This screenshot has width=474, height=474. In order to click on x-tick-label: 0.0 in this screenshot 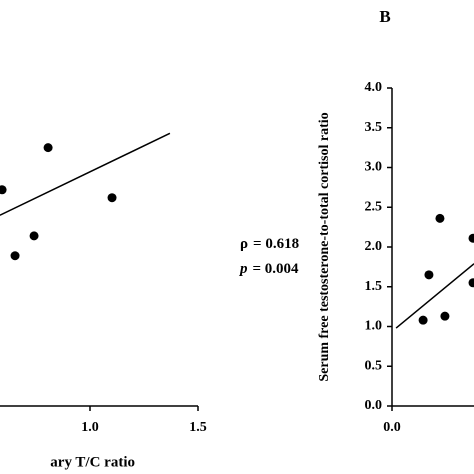, I will do `click(392, 427)`.